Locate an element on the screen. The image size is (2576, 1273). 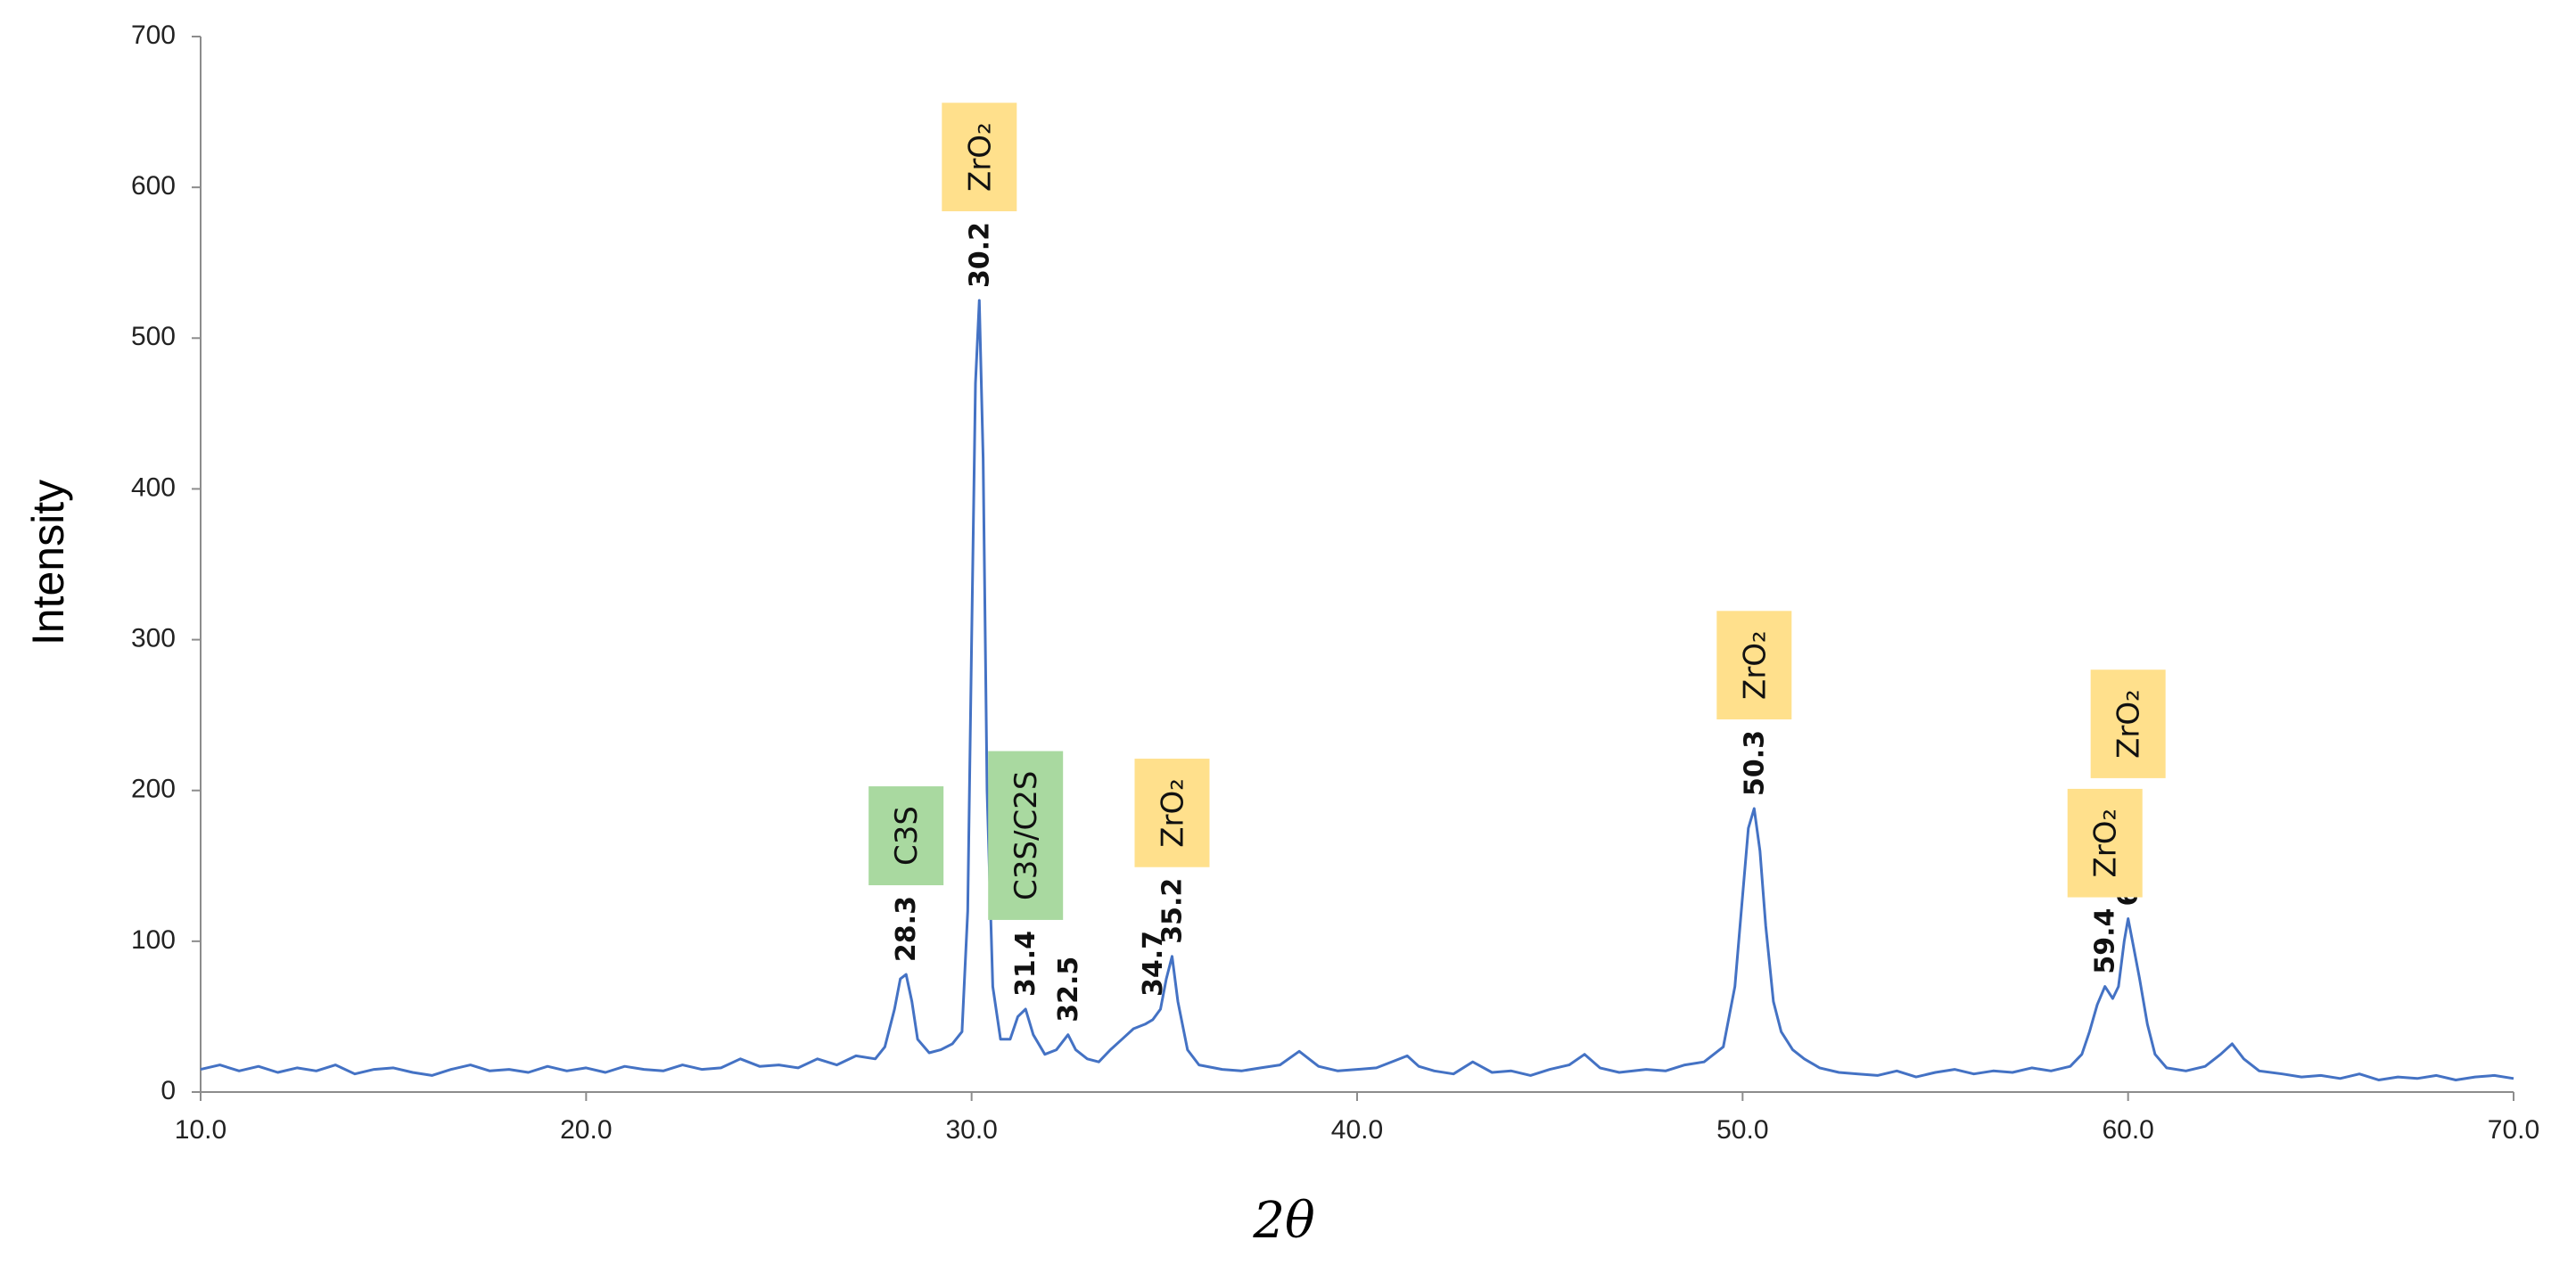
peak-label: 32.5 is located at coordinates (1068, 990).